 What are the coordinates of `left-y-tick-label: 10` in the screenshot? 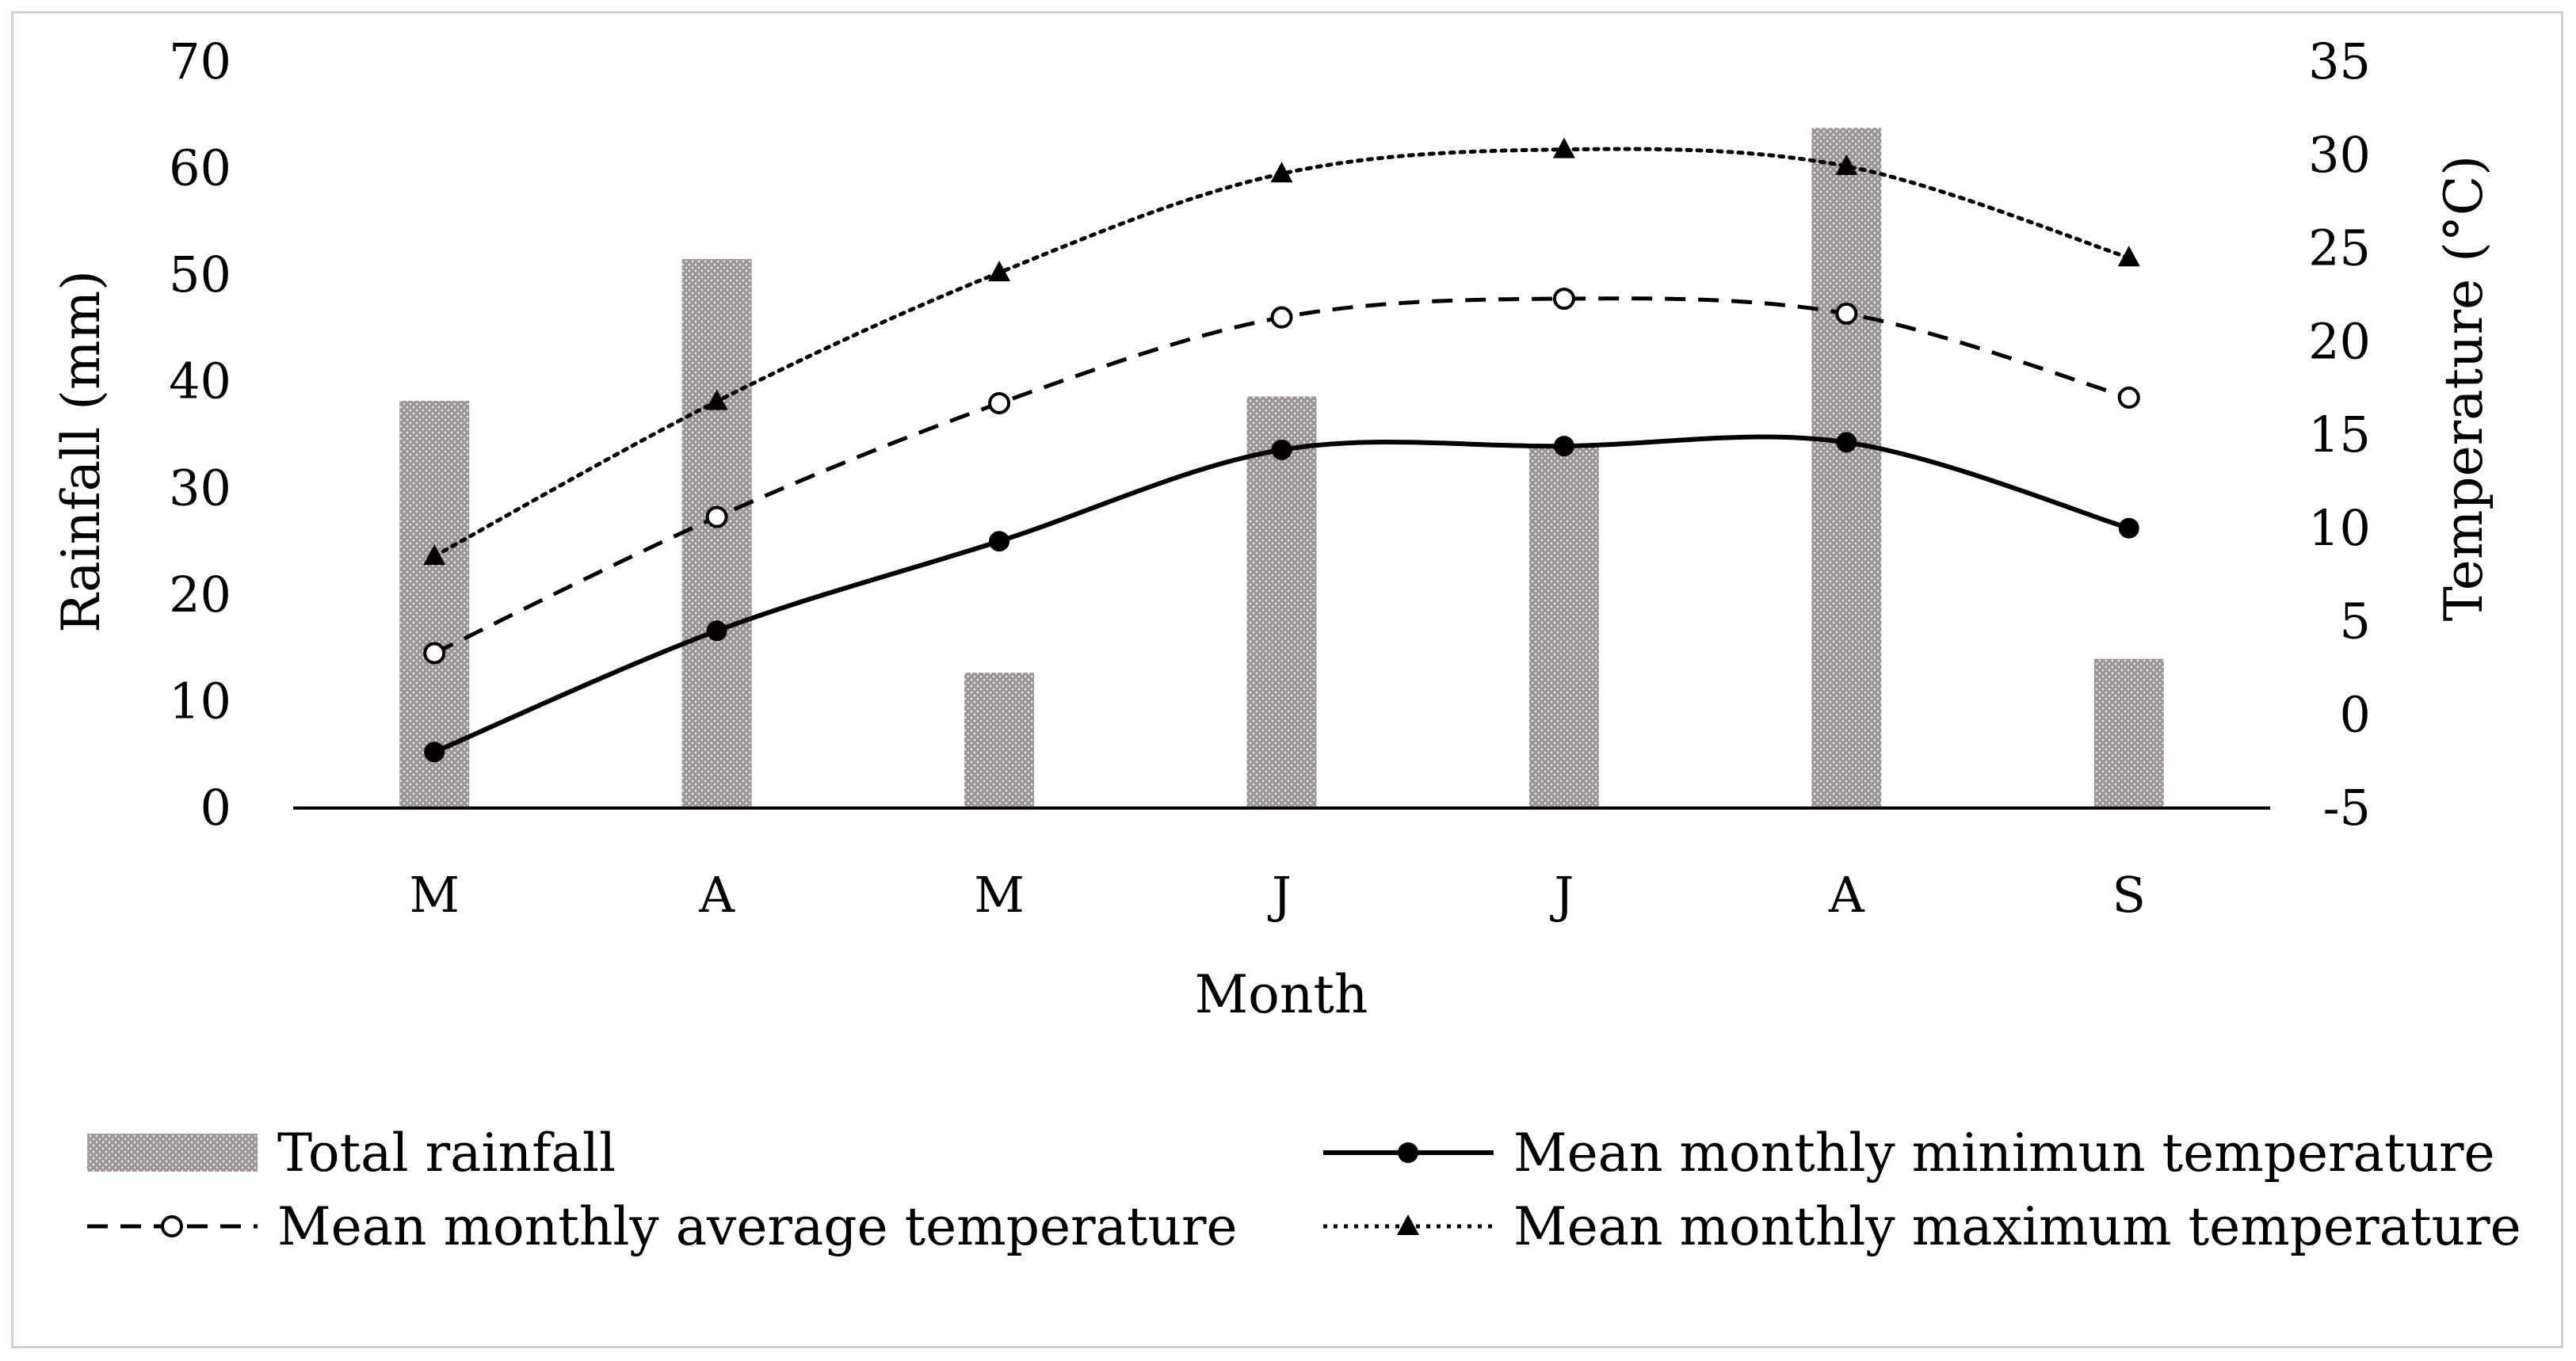 It's located at (200, 701).